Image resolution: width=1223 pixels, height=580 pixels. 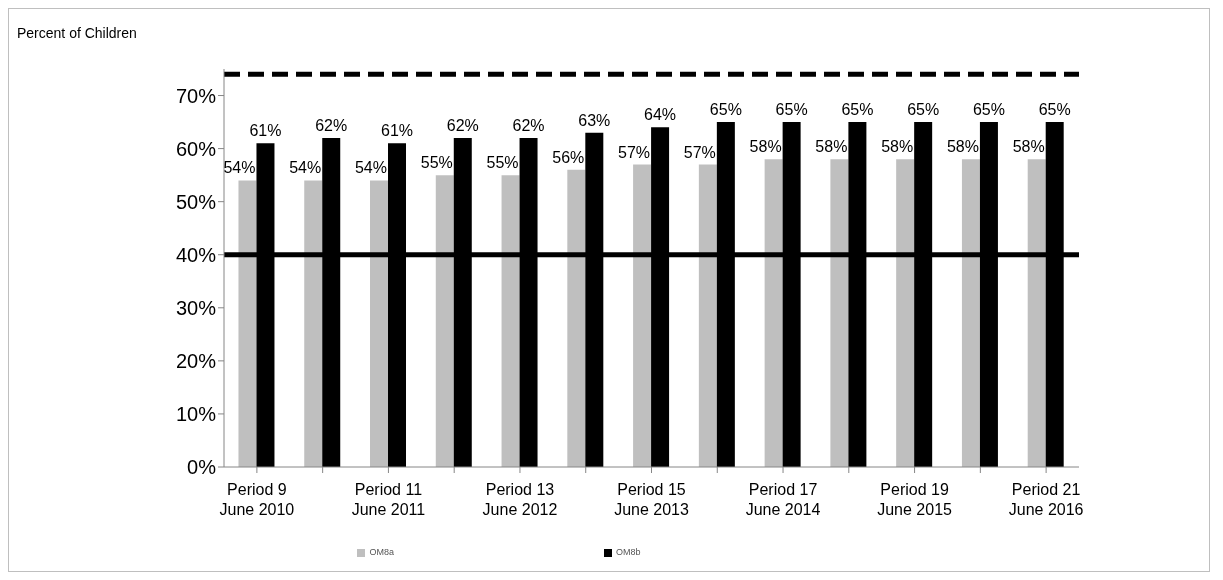 I want to click on y-axis-title: Percent of Children, so click(x=77, y=33).